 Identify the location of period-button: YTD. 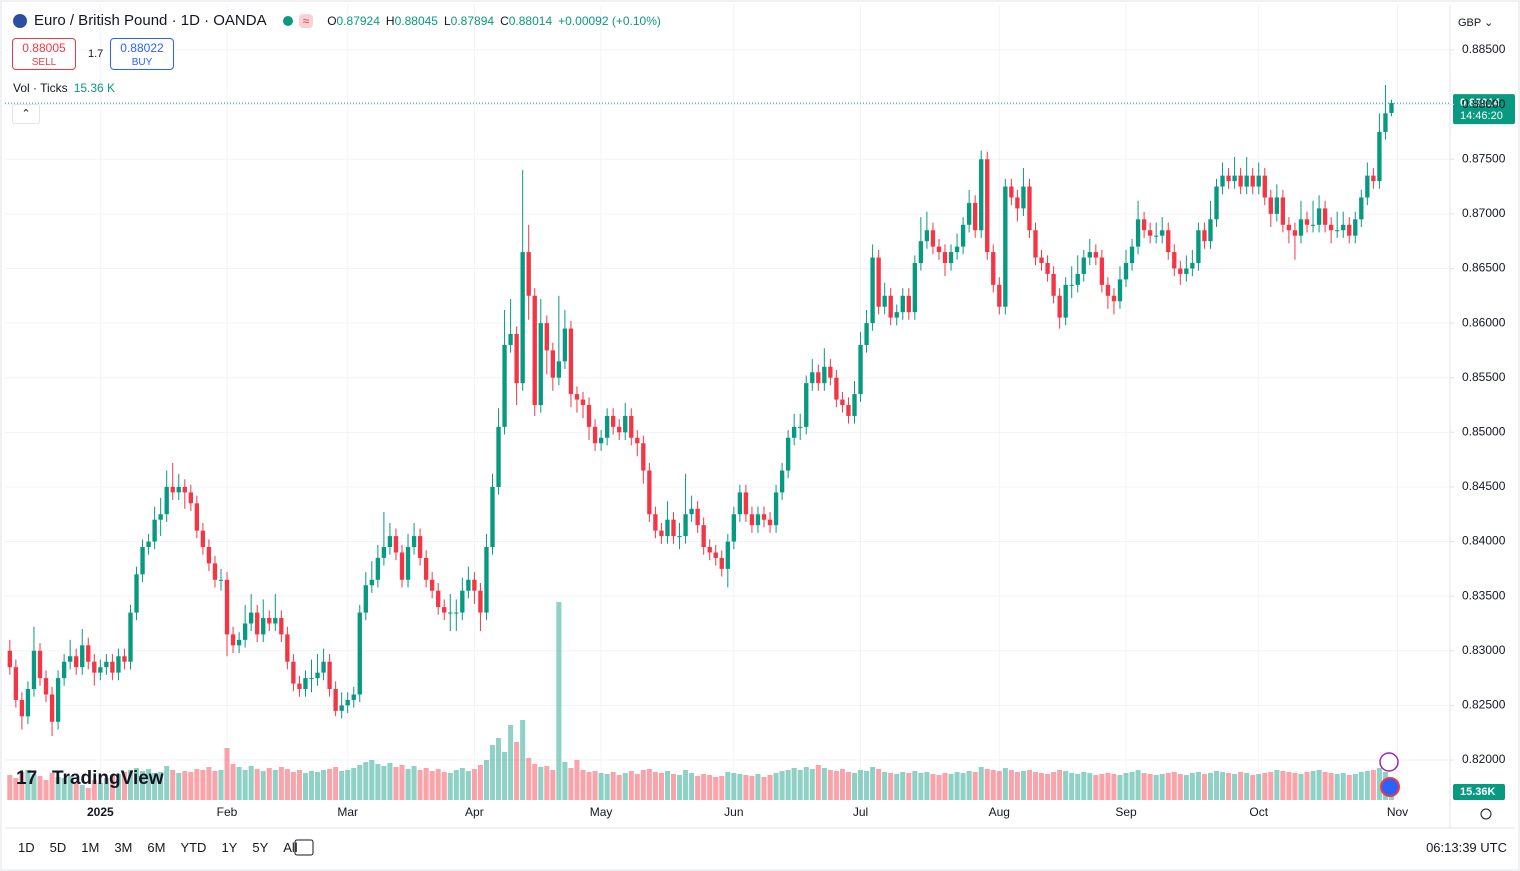
(193, 847).